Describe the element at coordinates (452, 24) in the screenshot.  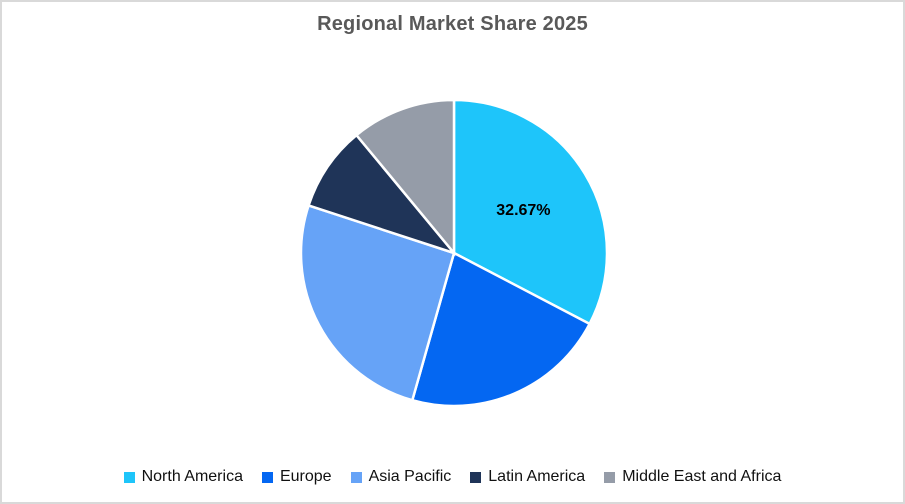
I see `chart-title: Regional Market Share 2025` at that location.